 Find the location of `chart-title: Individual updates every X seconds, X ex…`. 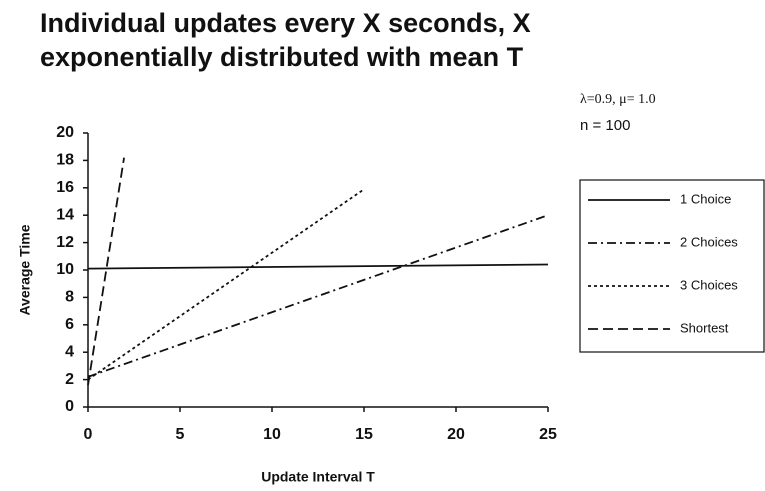

chart-title: Individual updates every X seconds, X ex… is located at coordinates (285, 40).